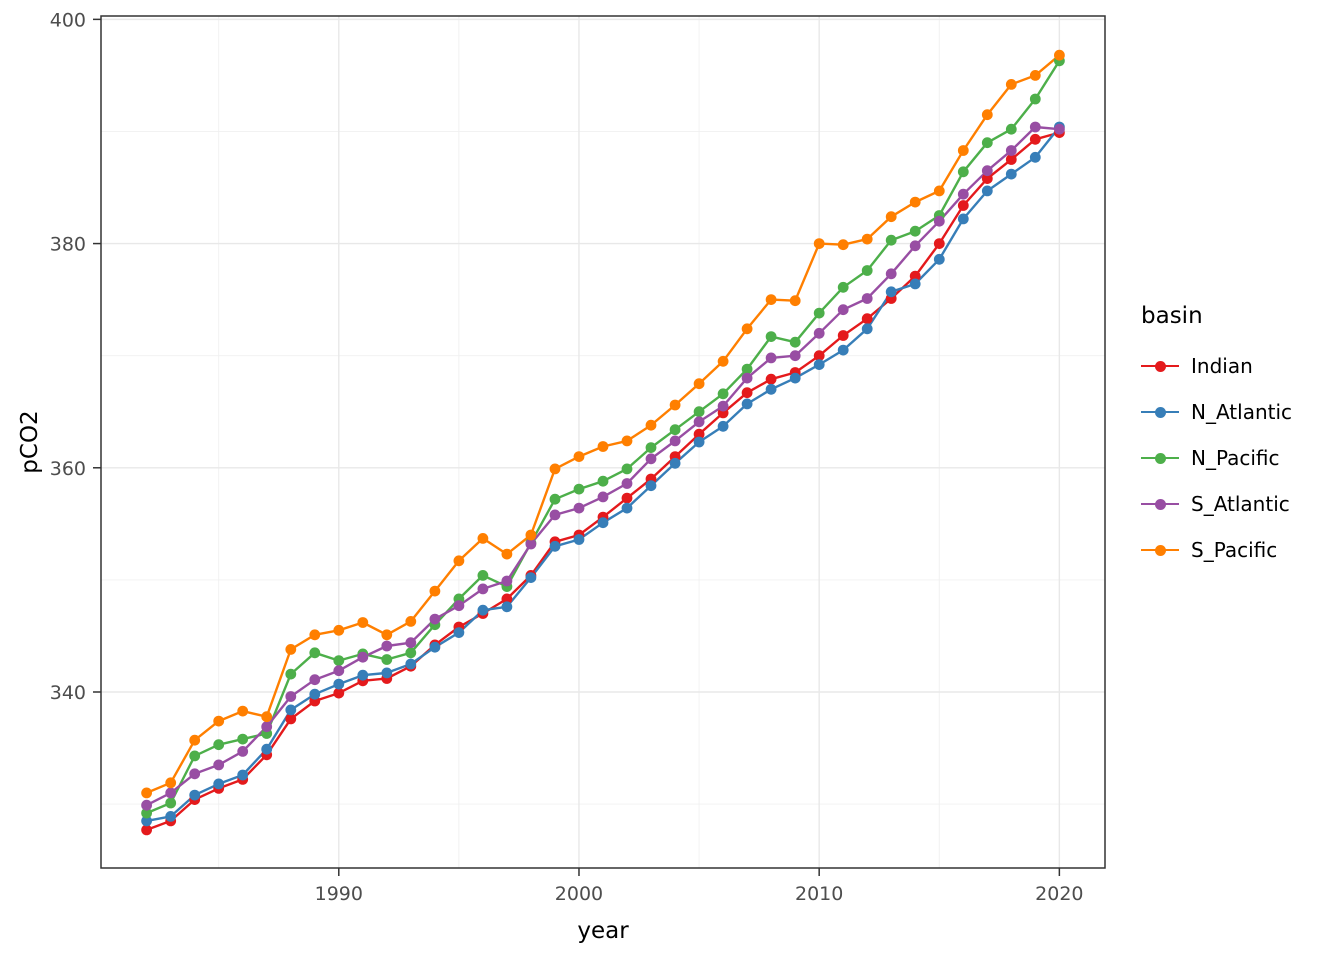  I want to click on legend-item-label: Indian, so click(1222, 366).